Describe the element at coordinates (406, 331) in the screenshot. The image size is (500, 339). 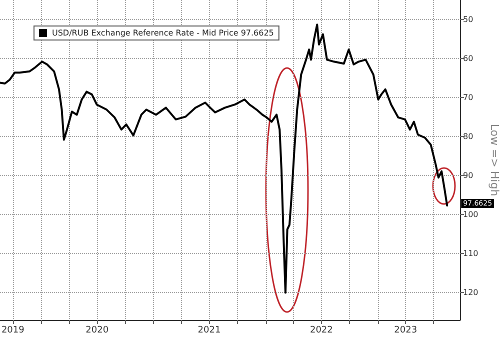
I see `x-tick-label: 2023` at that location.